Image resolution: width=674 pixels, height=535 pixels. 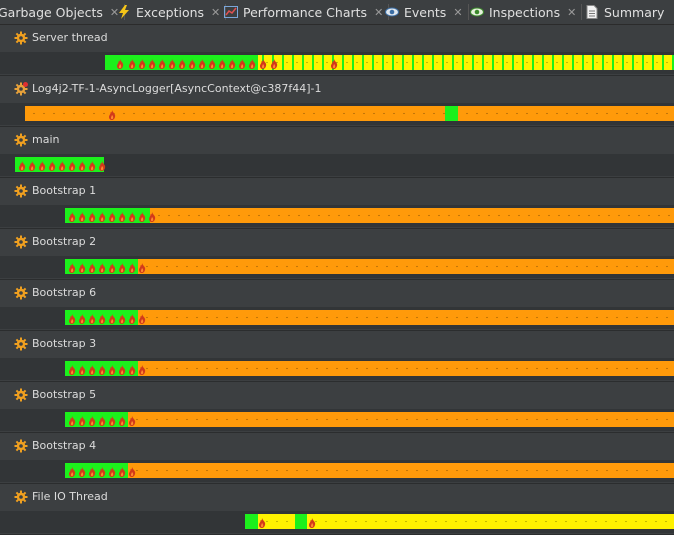 What do you see at coordinates (337, 356) in the screenshot?
I see `thread-row: Bootstrap 3` at bounding box center [337, 356].